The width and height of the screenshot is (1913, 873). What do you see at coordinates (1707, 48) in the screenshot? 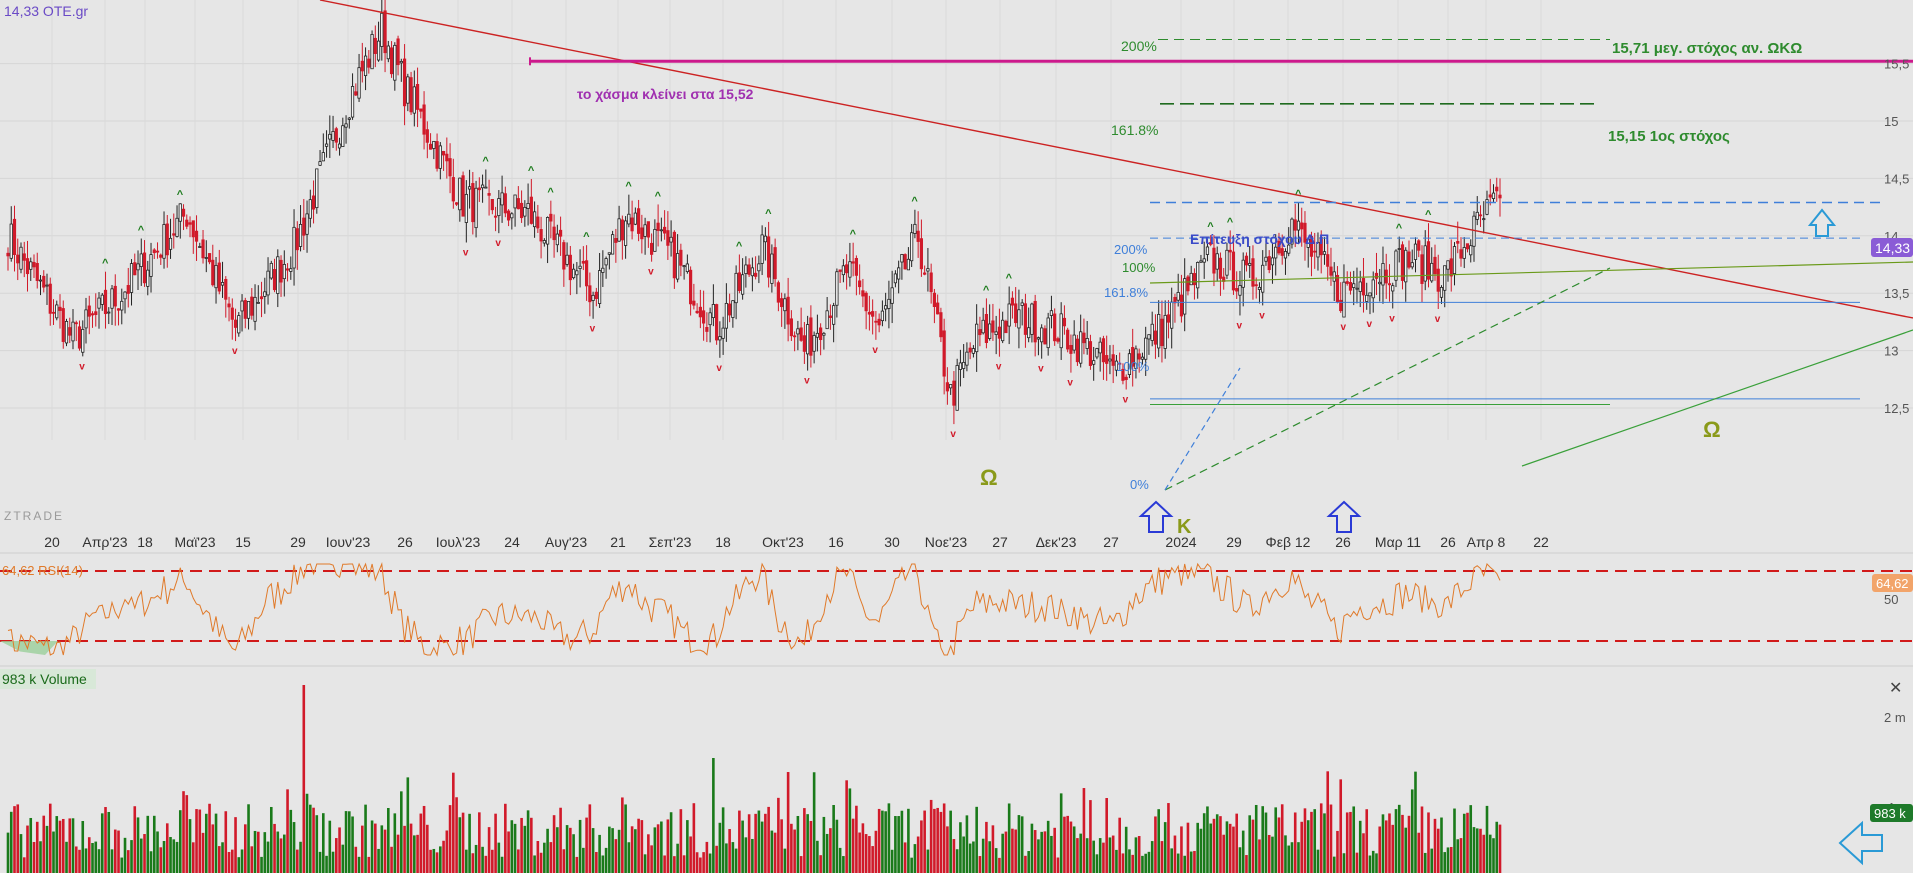
I see `target-200-annotation: 15,71 μεγ. στόχος αν. ΩΚΩ` at bounding box center [1707, 48].